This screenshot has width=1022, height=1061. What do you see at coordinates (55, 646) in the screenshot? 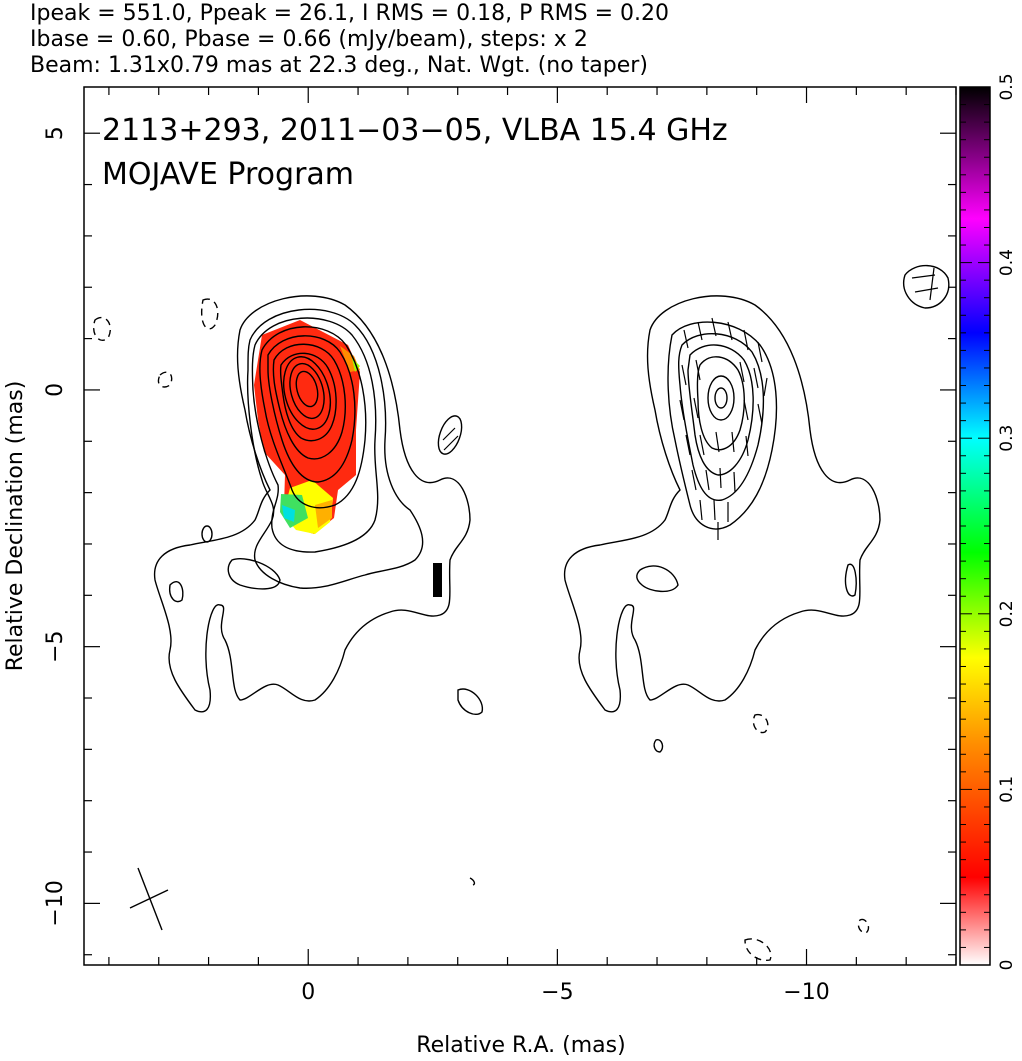
I see `y-tick-label: −5` at bounding box center [55, 646].